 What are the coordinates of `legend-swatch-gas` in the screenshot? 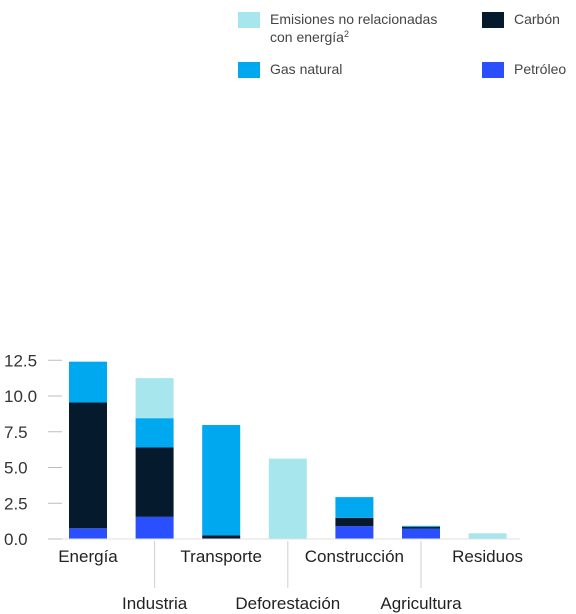 It's located at (249, 70).